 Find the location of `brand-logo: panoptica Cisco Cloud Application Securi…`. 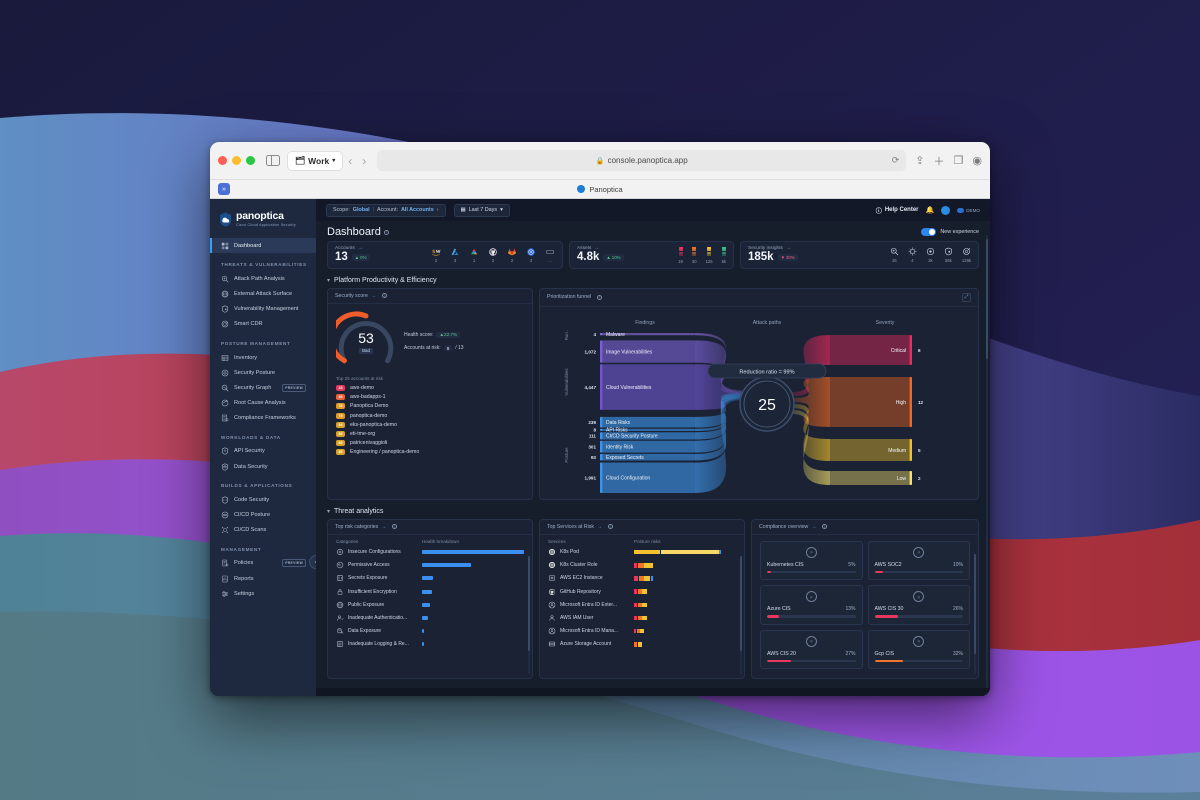

brand-logo: panoptica Cisco Cloud Application Securi… is located at coordinates (263, 217).